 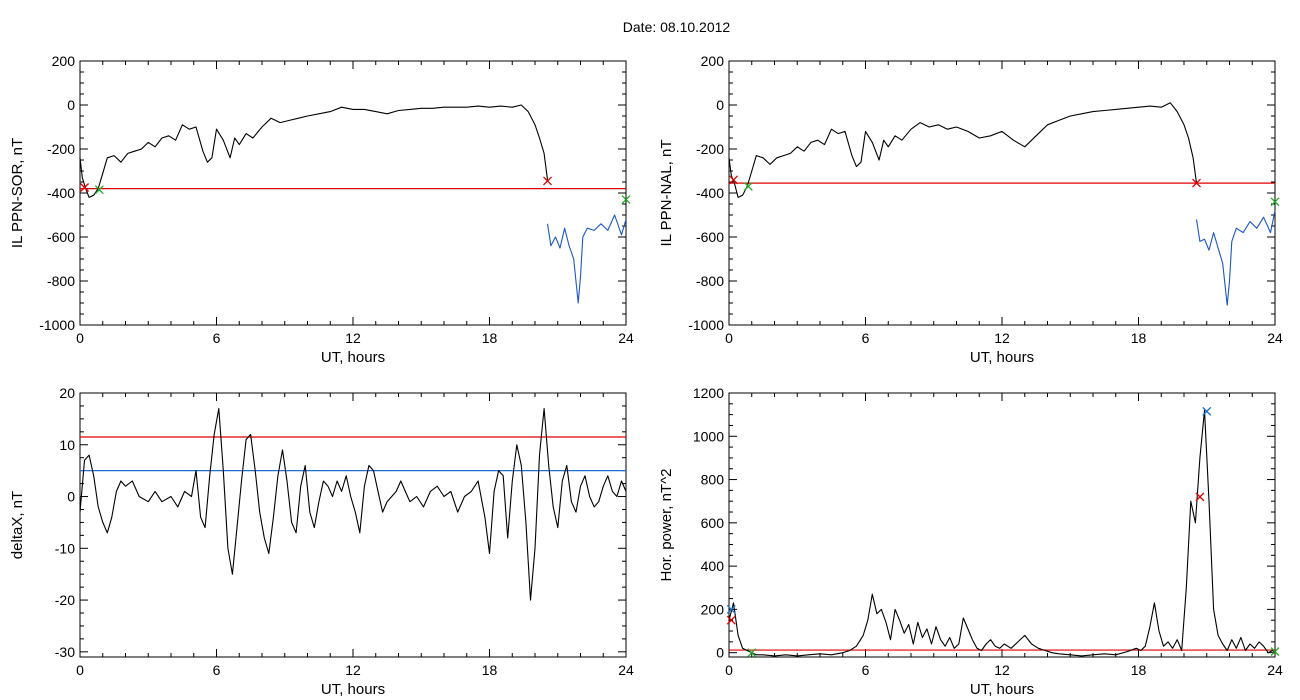 What do you see at coordinates (65, 548) in the screenshot?
I see `y-tick-label: -10` at bounding box center [65, 548].